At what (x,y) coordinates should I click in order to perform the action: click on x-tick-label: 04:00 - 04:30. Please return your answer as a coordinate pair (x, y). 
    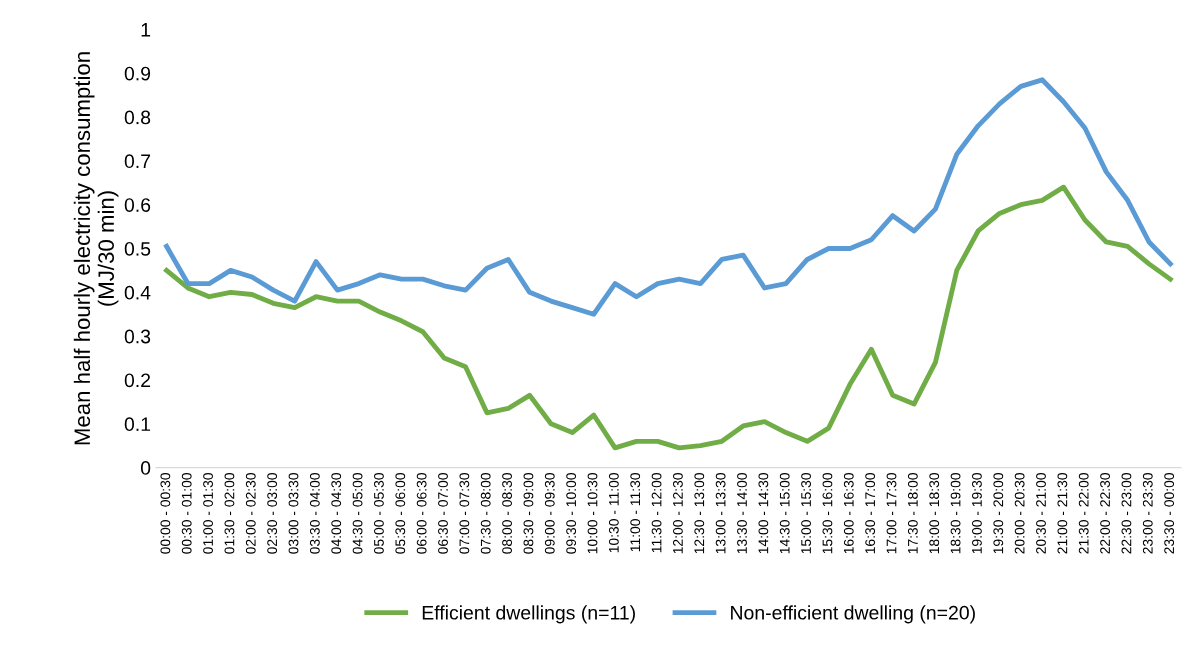
    Looking at the image, I should click on (336, 513).